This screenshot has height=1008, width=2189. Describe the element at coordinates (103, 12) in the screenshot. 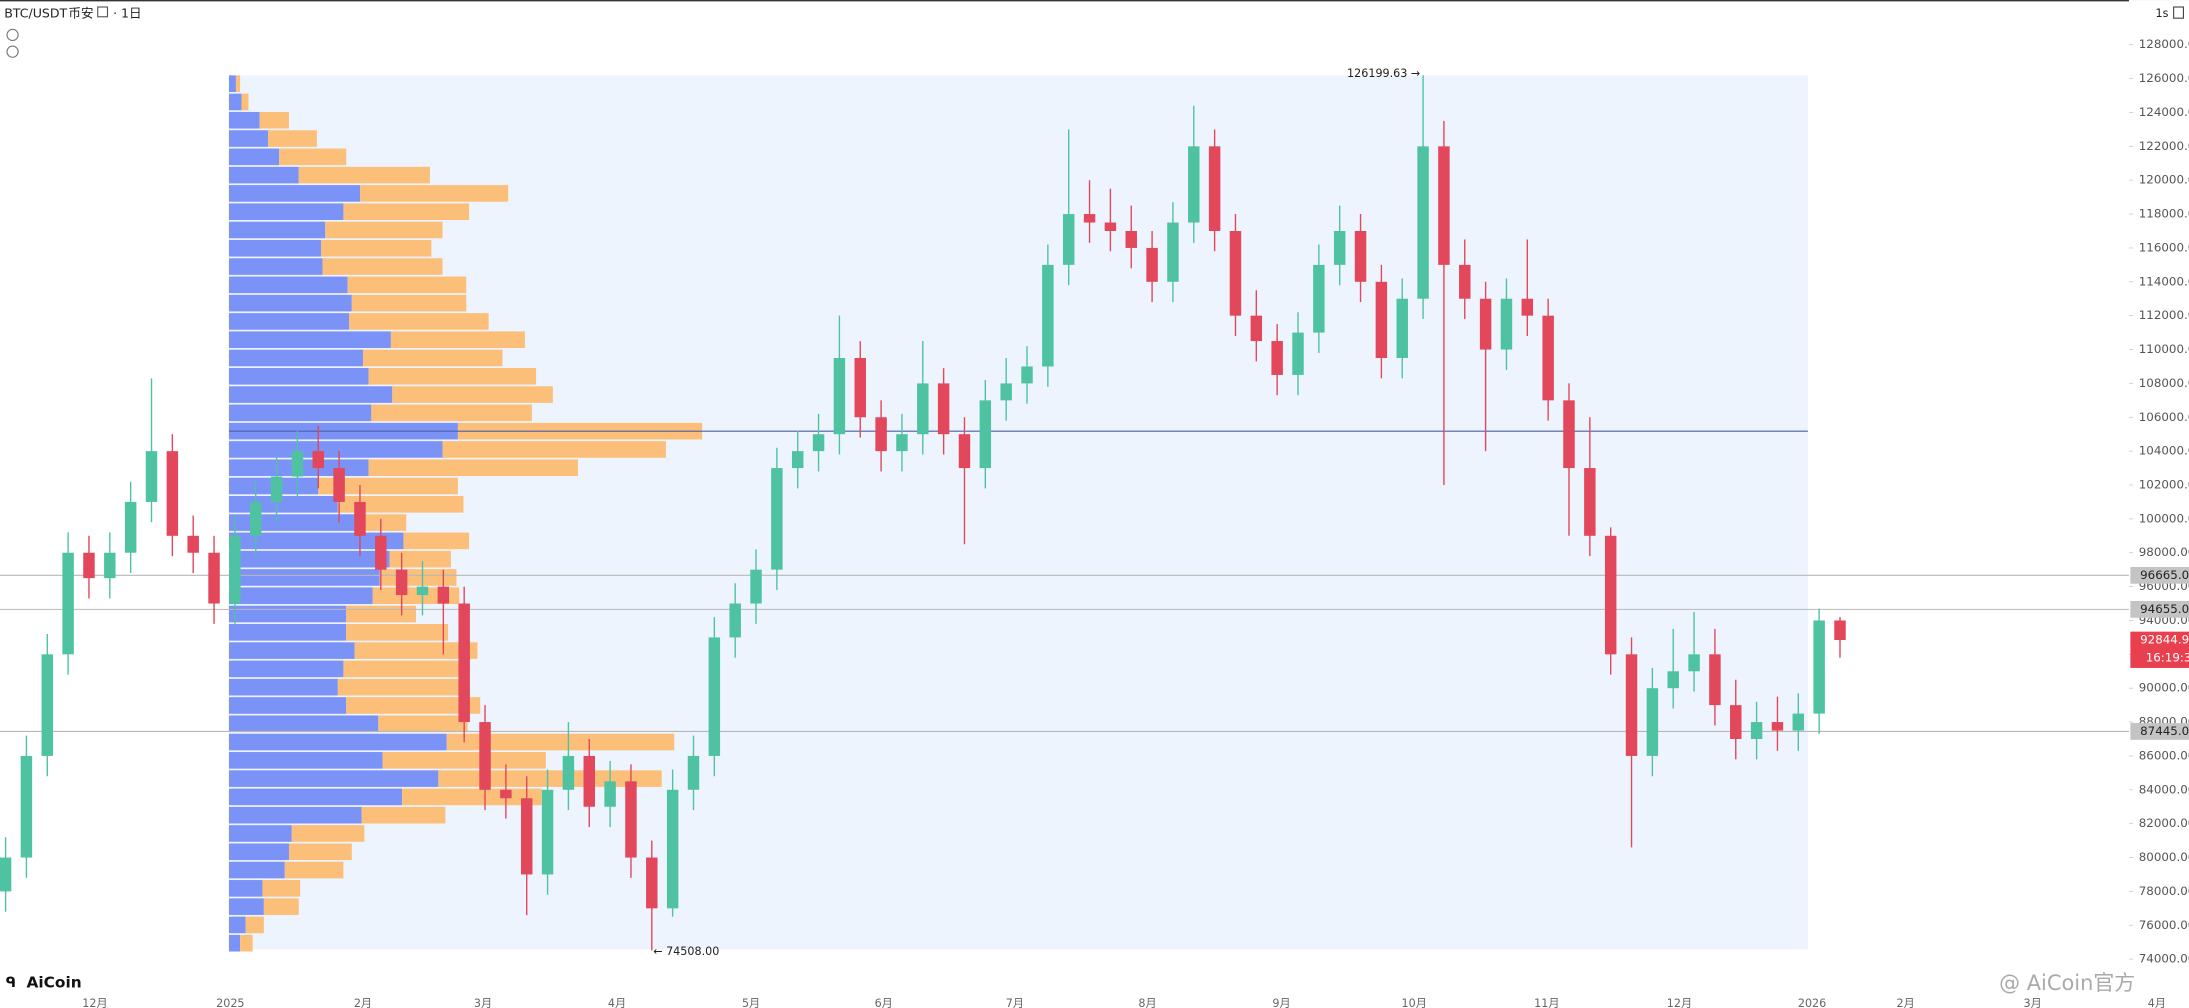

I see `edit-icon` at that location.